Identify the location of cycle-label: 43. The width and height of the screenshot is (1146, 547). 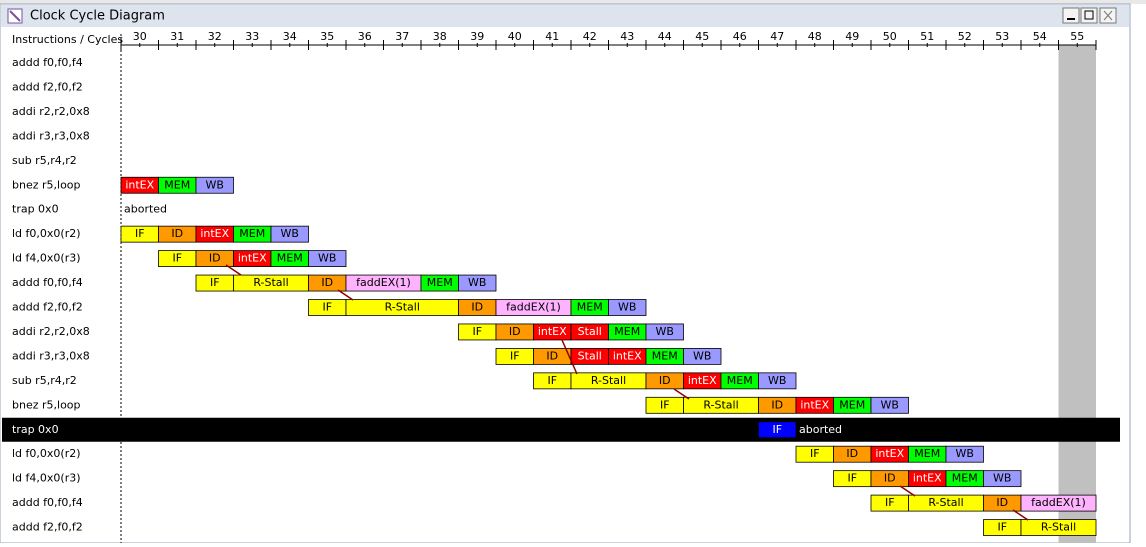
(627, 36).